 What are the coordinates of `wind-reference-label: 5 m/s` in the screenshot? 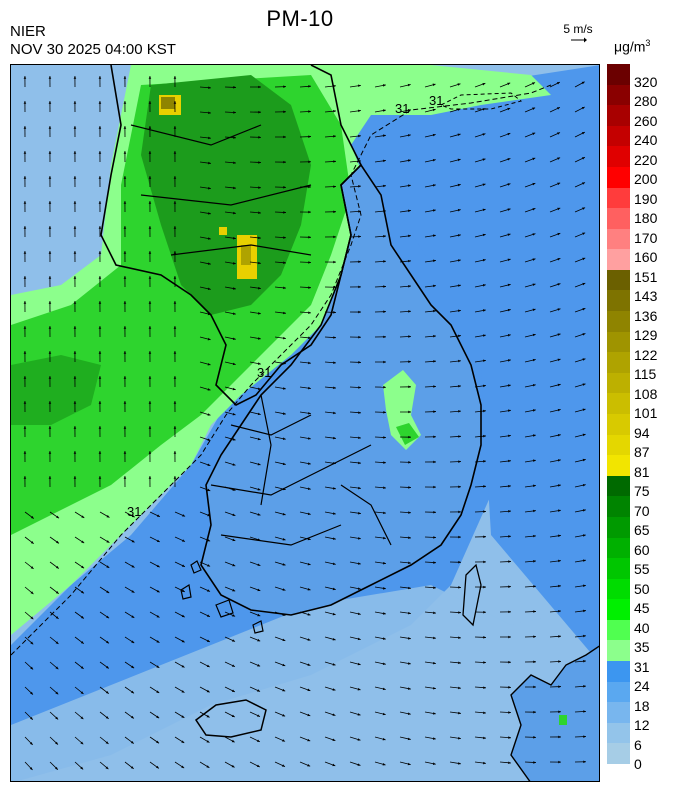 It's located at (578, 29).